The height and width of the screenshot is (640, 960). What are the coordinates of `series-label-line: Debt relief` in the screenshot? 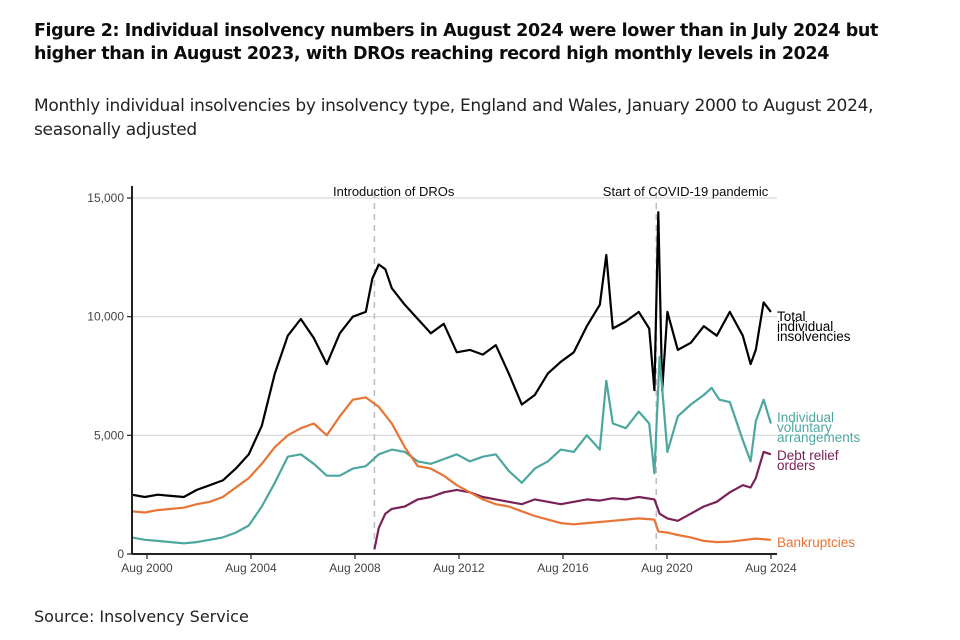 It's located at (808, 455).